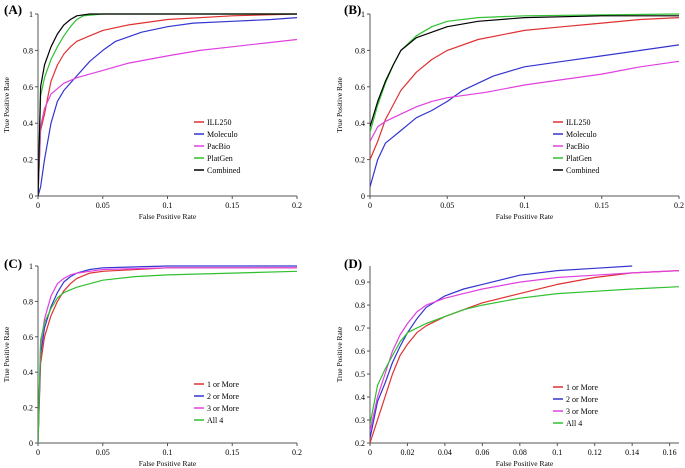 Image resolution: width=685 pixels, height=468 pixels. I want to click on panel-label: (C), so click(13, 263).